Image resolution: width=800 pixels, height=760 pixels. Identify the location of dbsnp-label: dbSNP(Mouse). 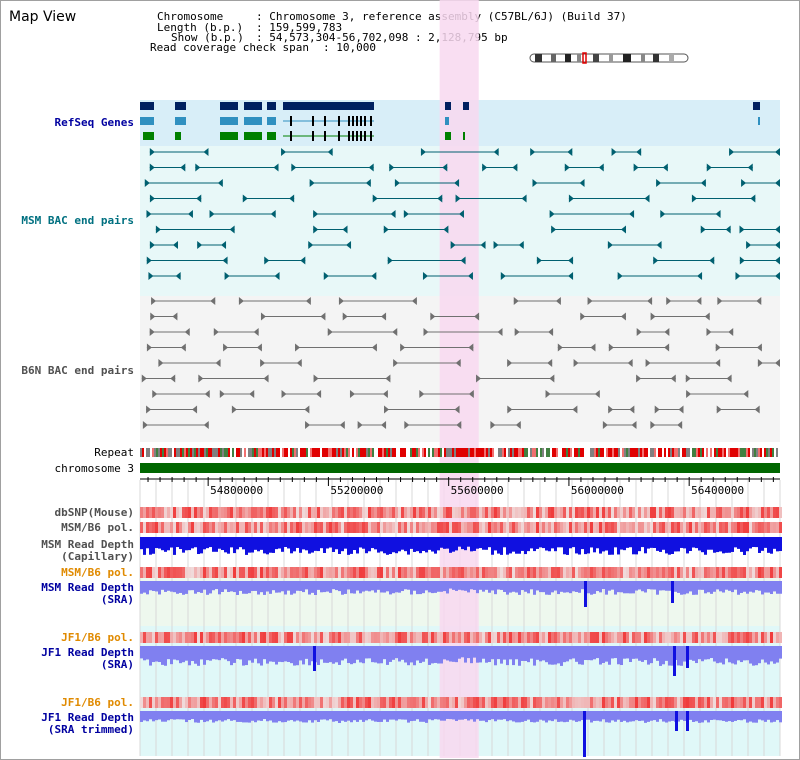
(94, 512).